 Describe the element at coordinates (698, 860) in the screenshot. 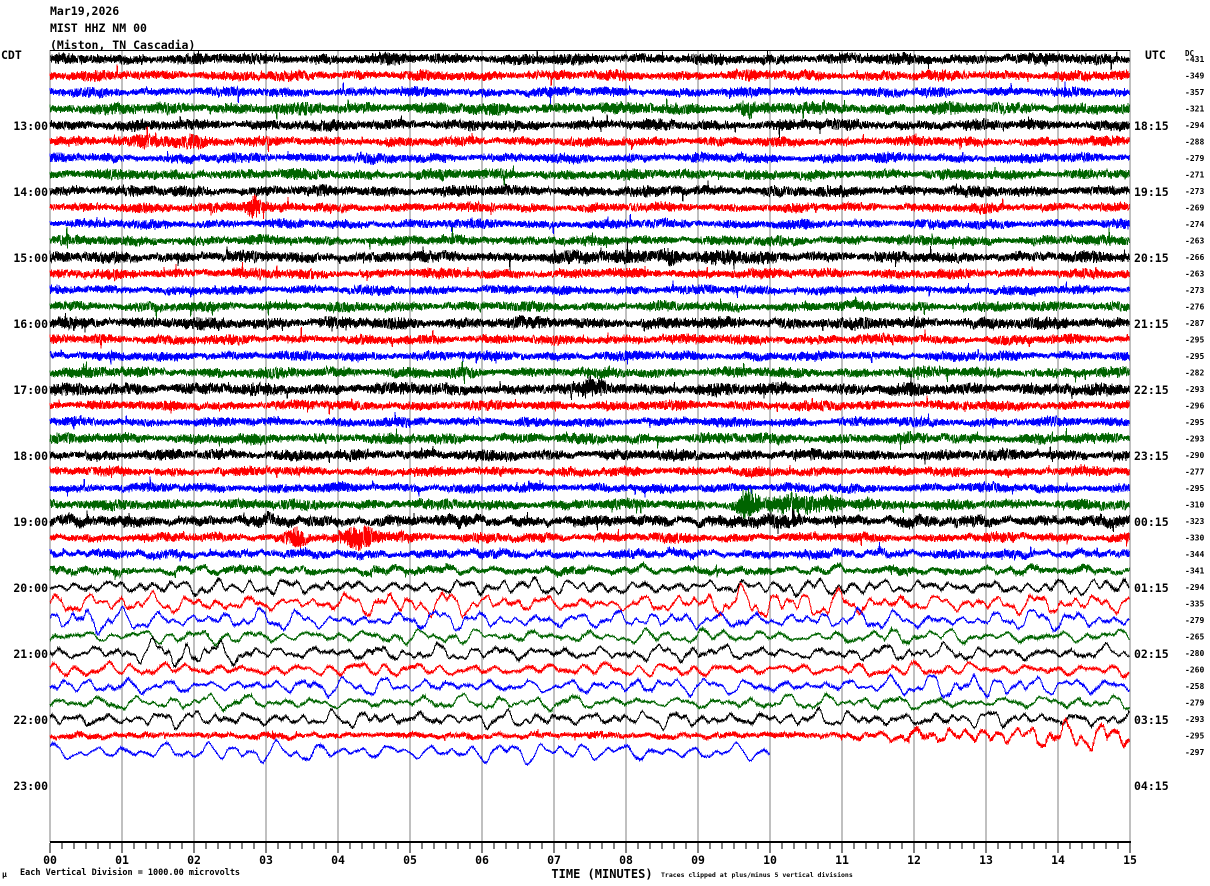

I see `minute-label: 09` at that location.